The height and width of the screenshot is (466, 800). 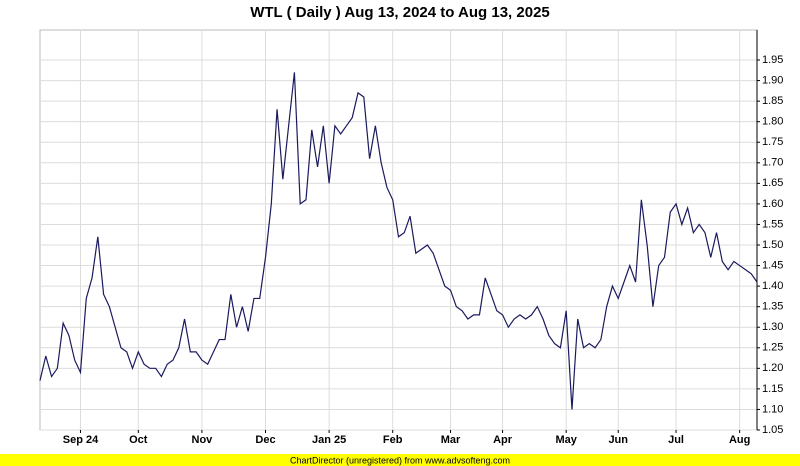 What do you see at coordinates (772, 183) in the screenshot?
I see `y-tick-label: 1.65` at bounding box center [772, 183].